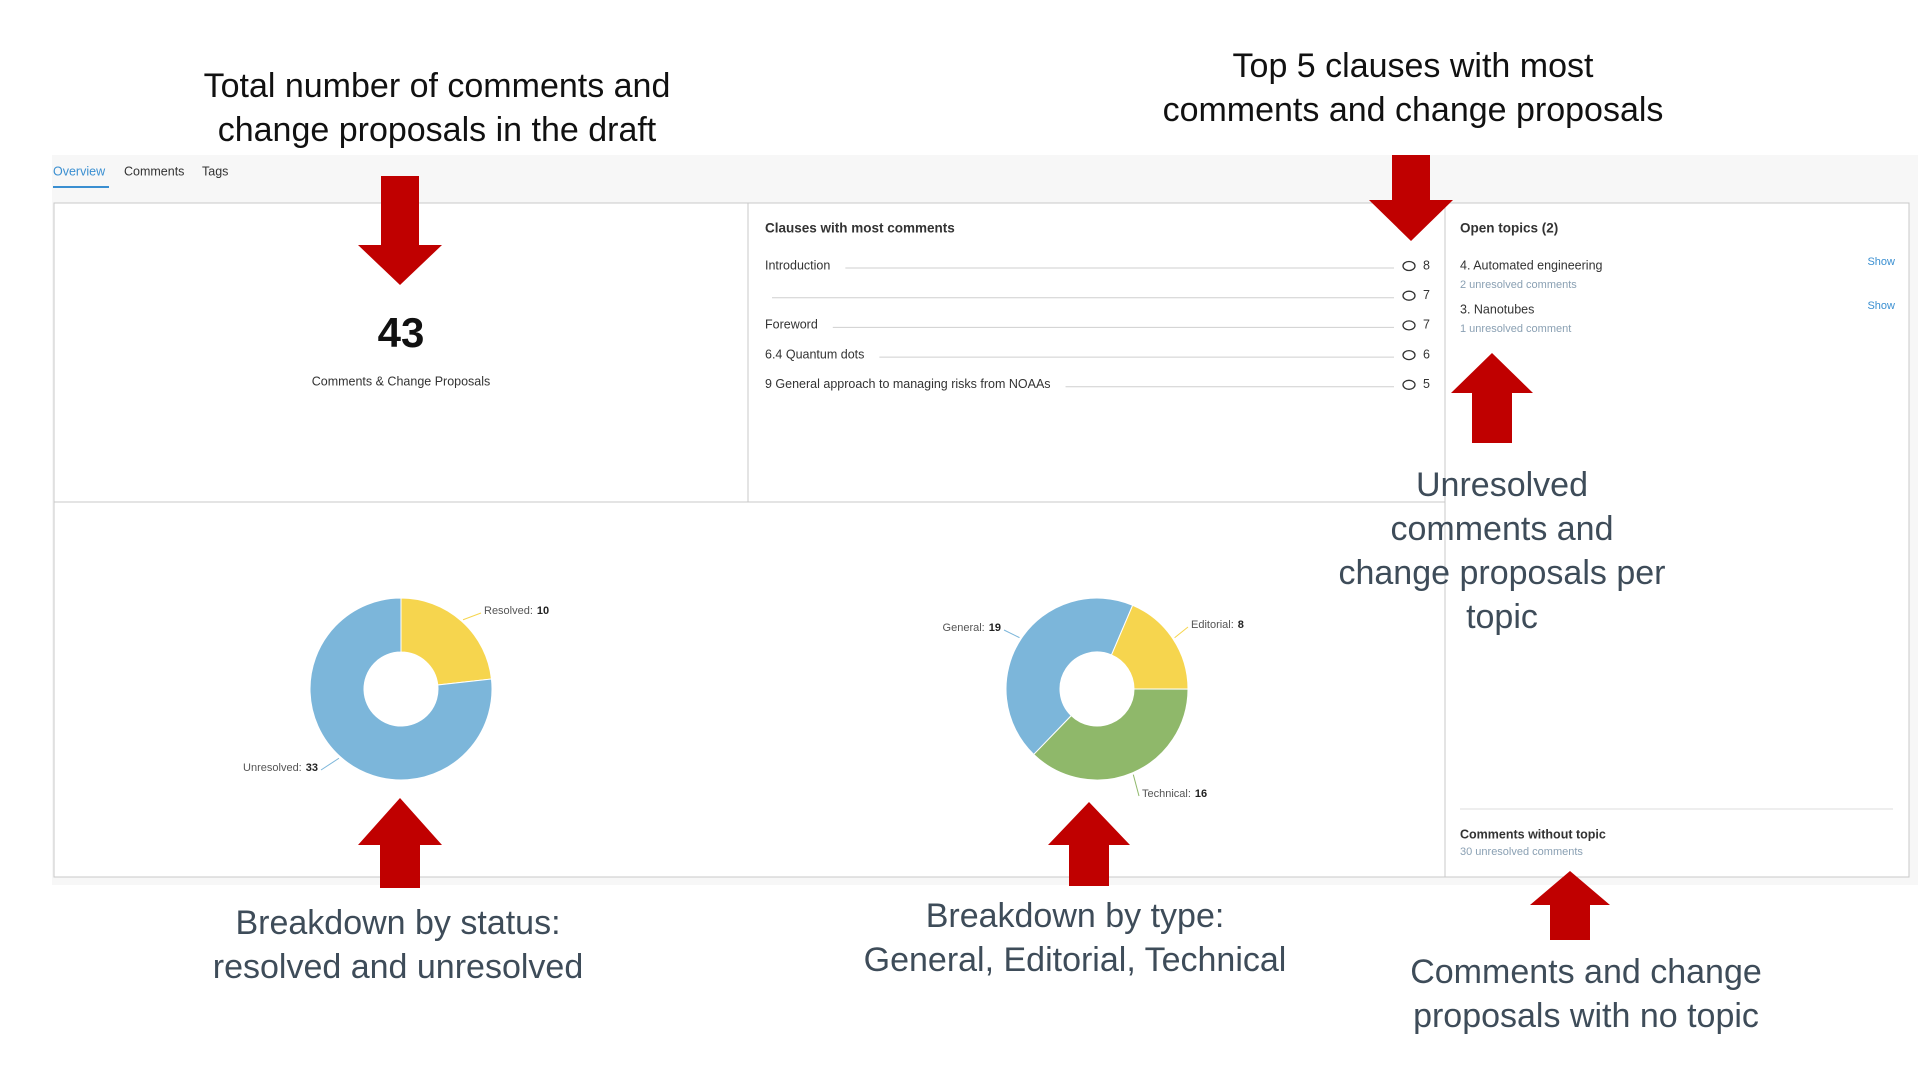 The height and width of the screenshot is (1079, 1920). Describe the element at coordinates (791, 325) in the screenshot. I see `clause-label: Foreword` at that location.